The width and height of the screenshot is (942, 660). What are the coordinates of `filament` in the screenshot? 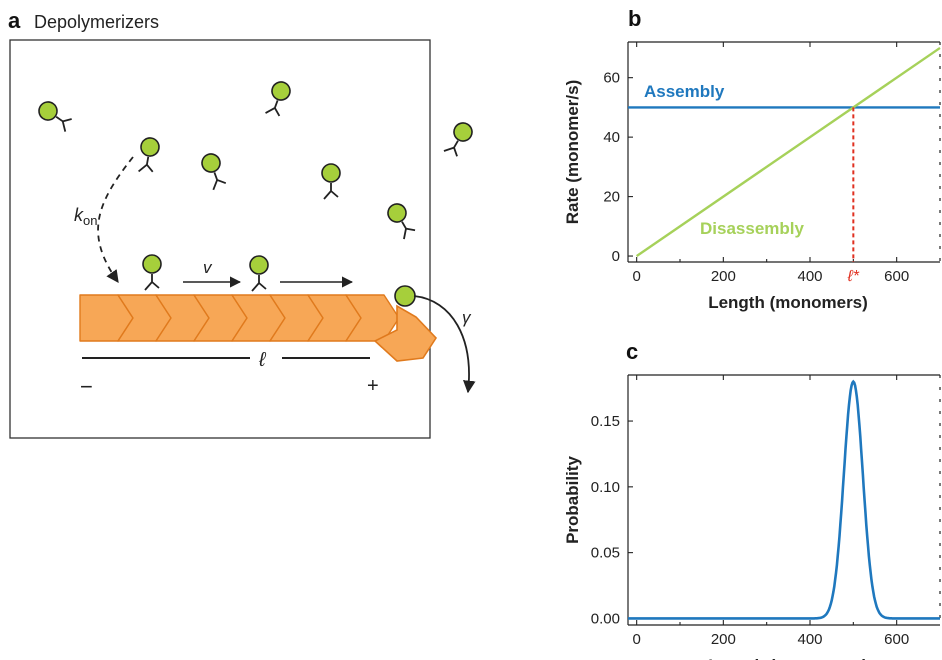 It's located at (239, 318).